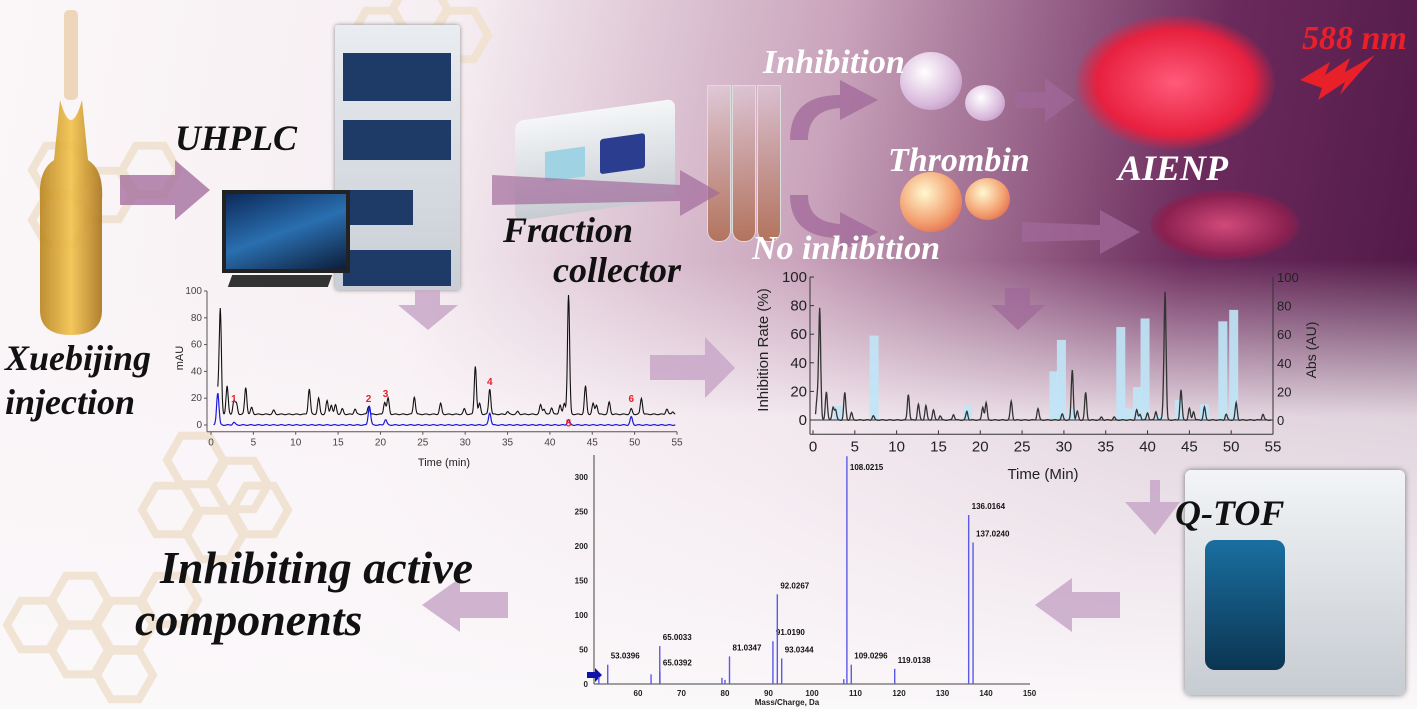 This screenshot has height=709, width=1417. Describe the element at coordinates (1230, 513) in the screenshot. I see `label-qtof: Q-TOF` at that location.